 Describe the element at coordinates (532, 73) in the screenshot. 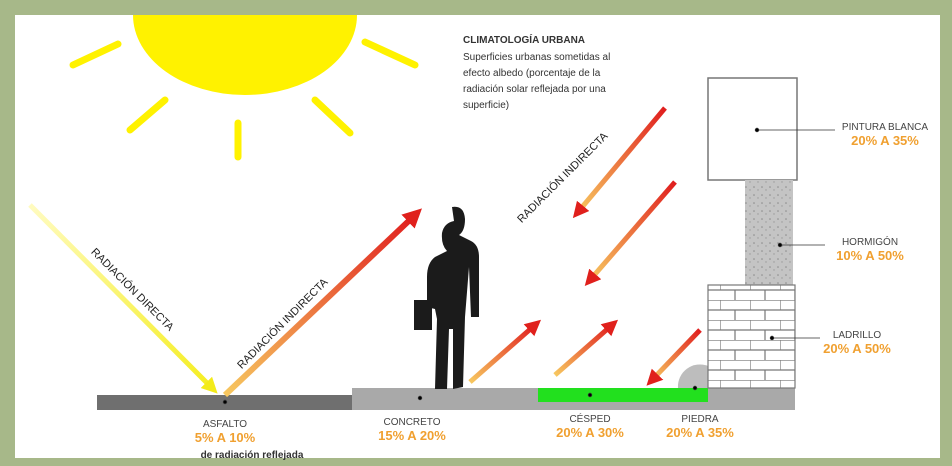

I see `description: efecto albedo (porcentaje de la` at that location.